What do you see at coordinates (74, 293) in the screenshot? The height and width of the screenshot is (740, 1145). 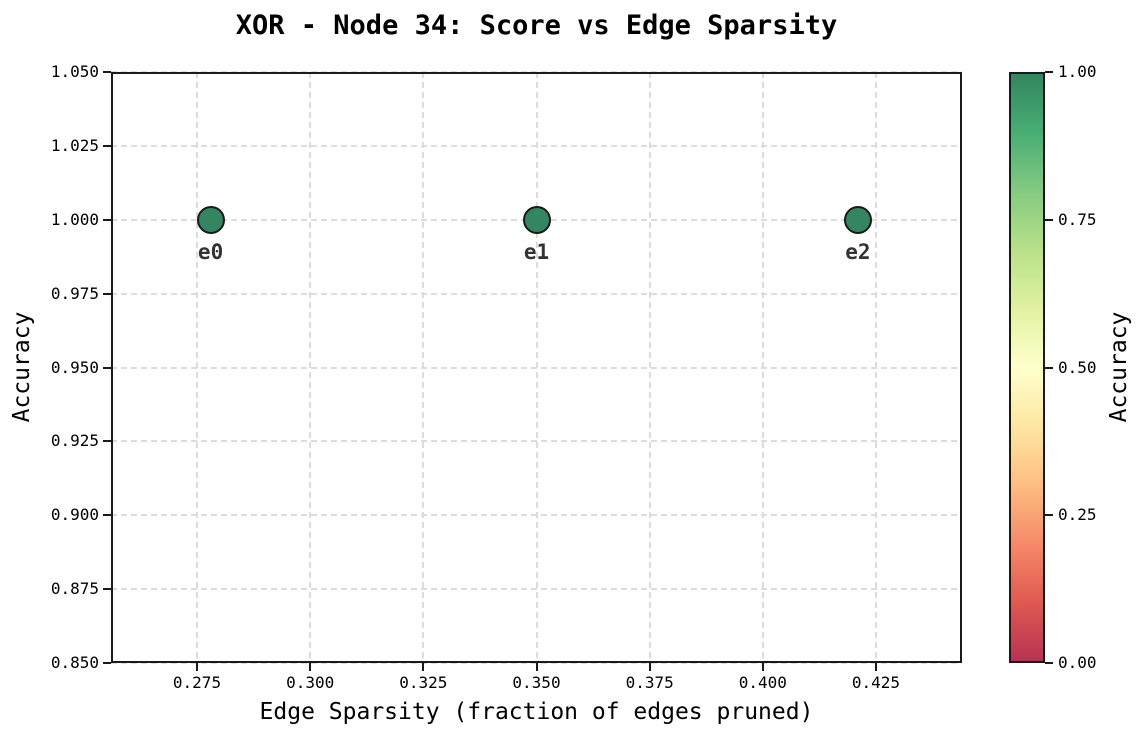 I see `y-tick-label: 0.975` at bounding box center [74, 293].